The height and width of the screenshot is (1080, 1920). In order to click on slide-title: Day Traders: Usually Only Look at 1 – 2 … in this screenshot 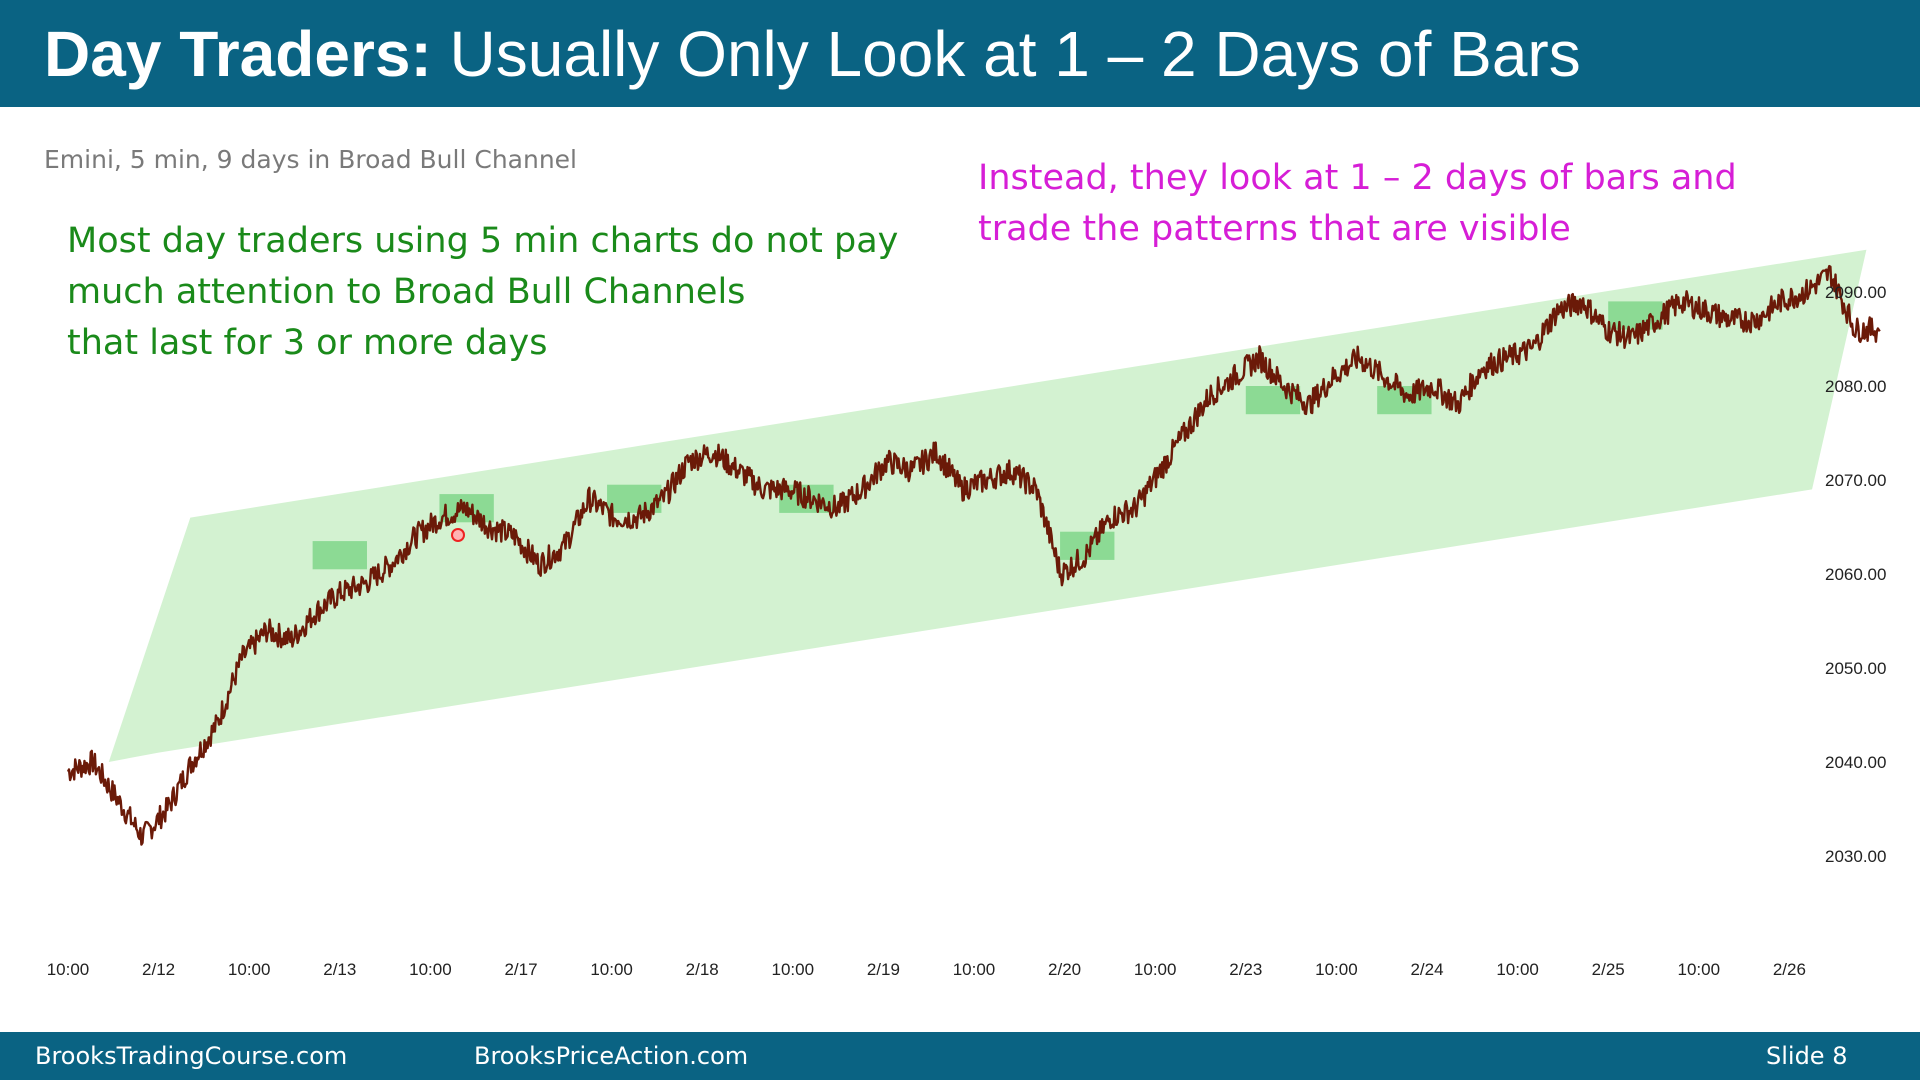, I will do `click(812, 54)`.